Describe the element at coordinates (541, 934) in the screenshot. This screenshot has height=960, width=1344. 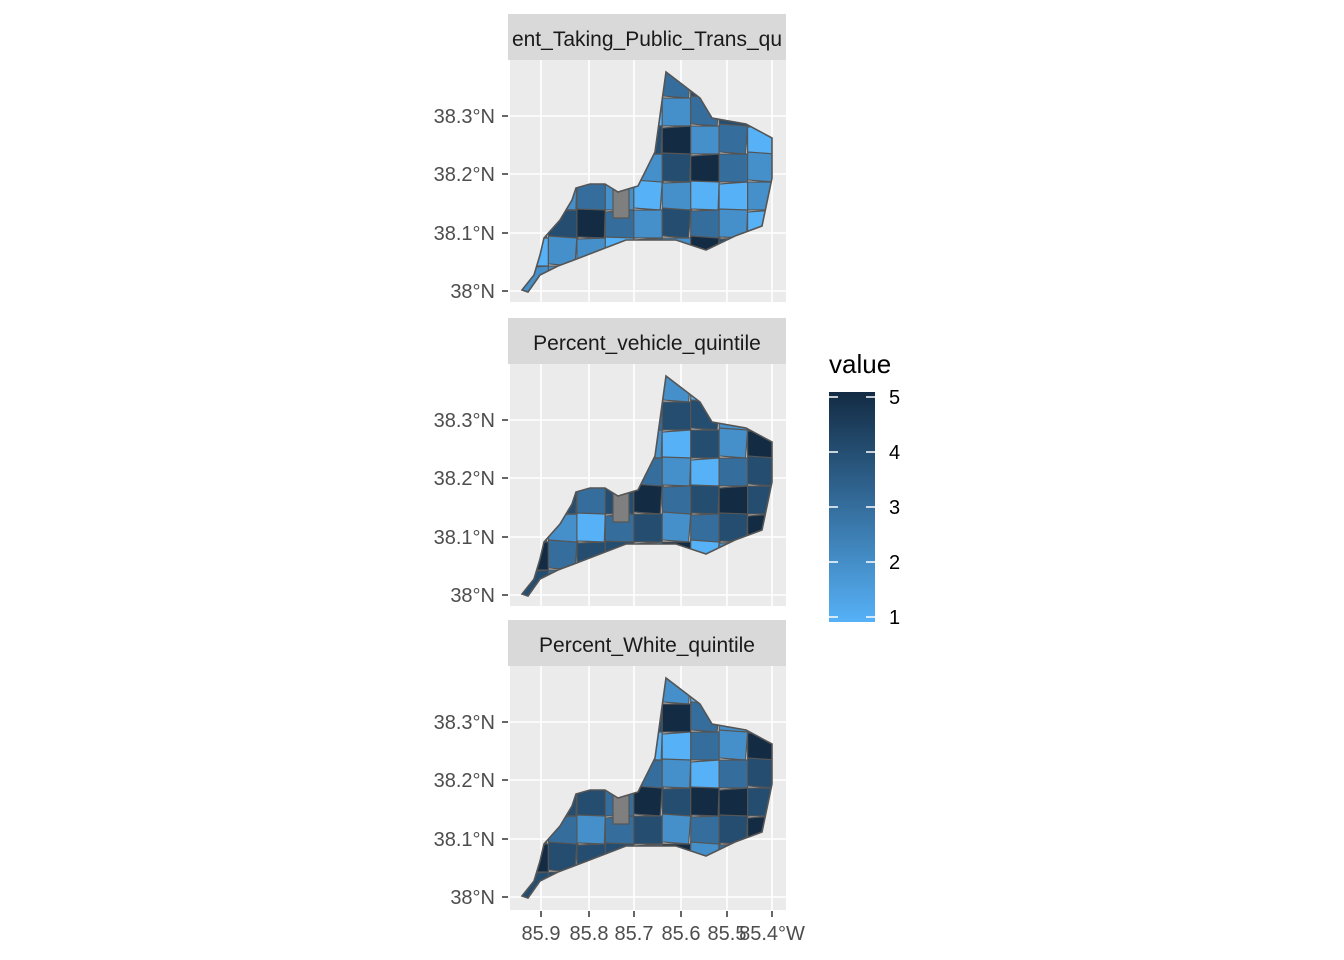
I see `x-tick-label: 85.9` at that location.